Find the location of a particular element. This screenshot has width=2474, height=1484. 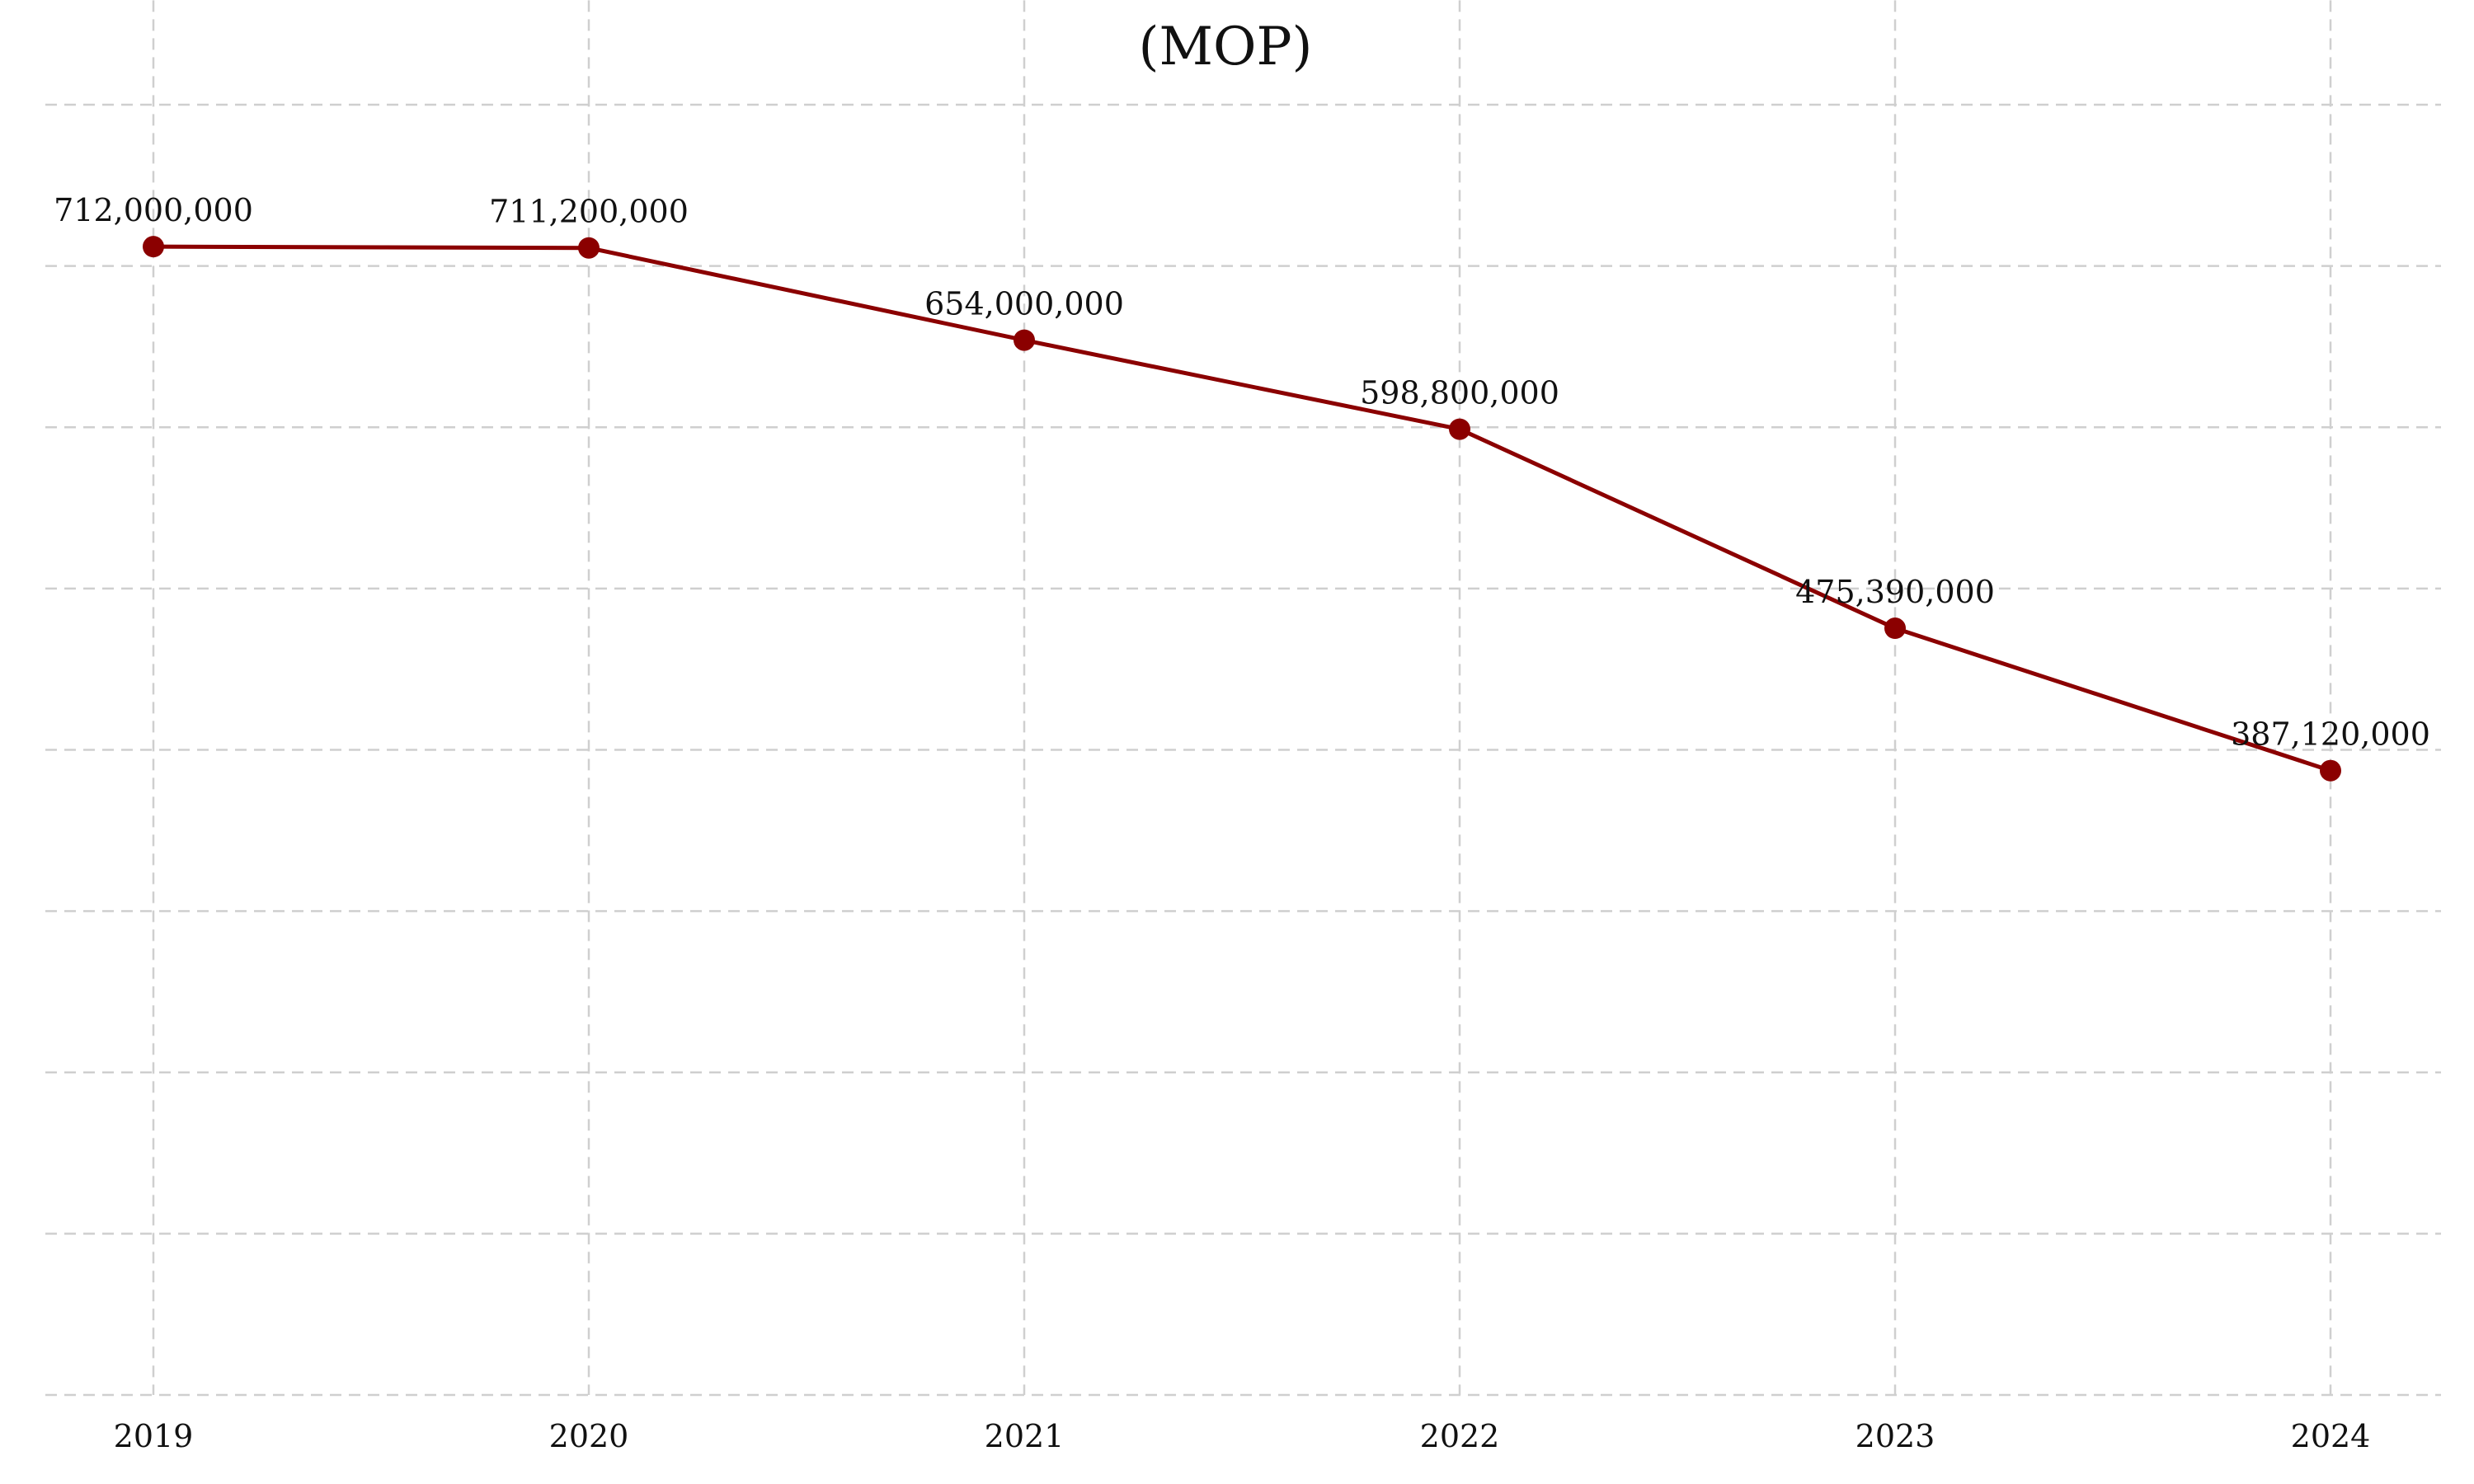

data-point-2024 is located at coordinates (2330, 770).